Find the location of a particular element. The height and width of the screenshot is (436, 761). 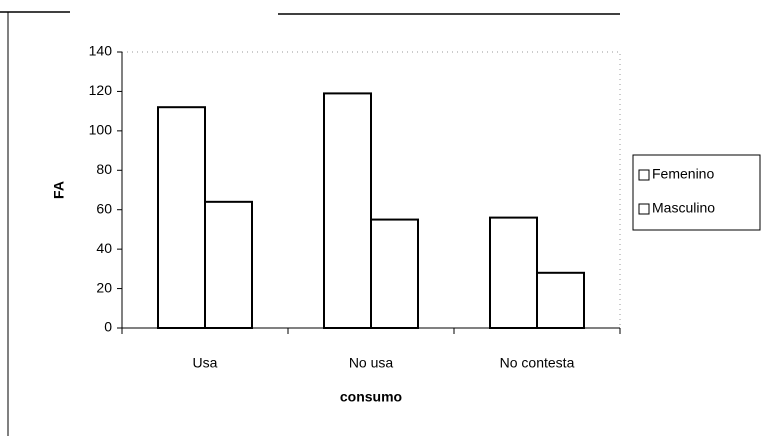

legend-label: Masculino is located at coordinates (683, 208).